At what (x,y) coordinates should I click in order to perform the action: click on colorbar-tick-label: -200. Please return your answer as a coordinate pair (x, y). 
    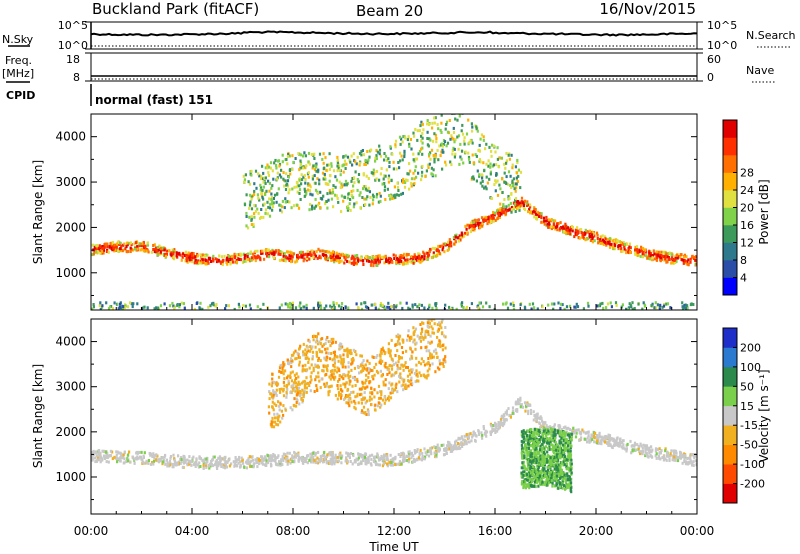
    Looking at the image, I should click on (752, 484).